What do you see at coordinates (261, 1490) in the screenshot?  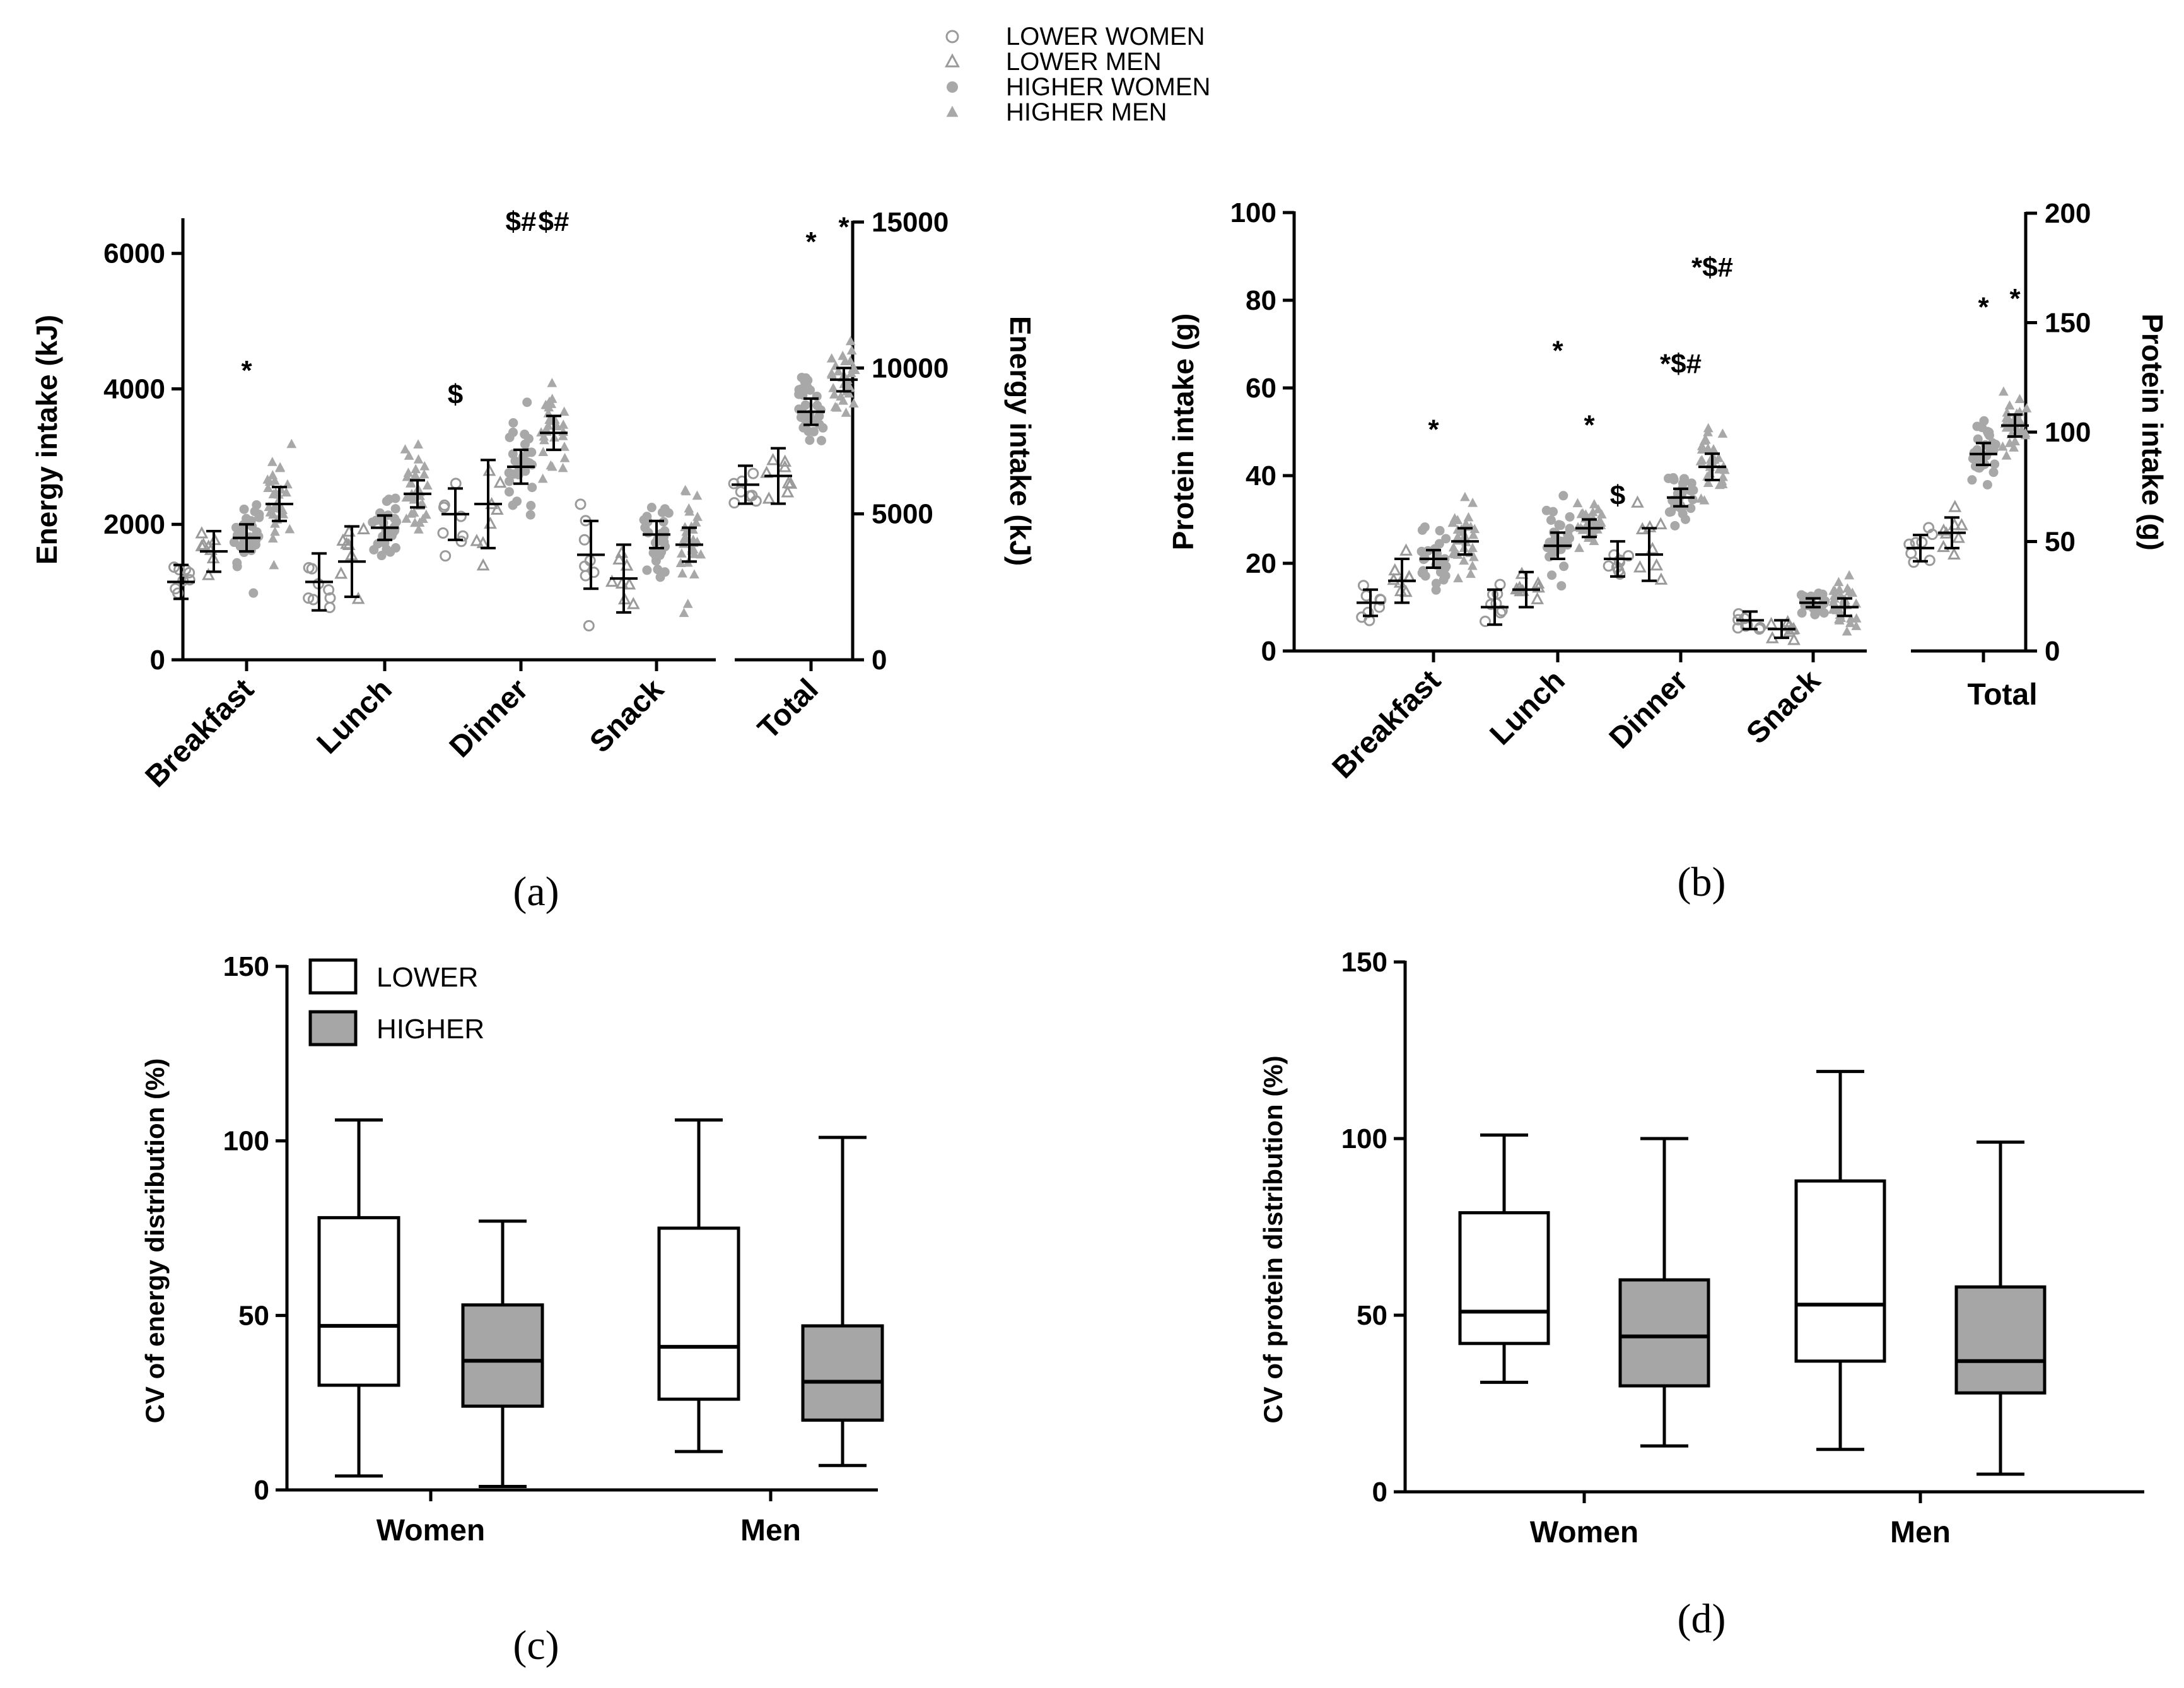 I see `y-tick-label: 0` at bounding box center [261, 1490].